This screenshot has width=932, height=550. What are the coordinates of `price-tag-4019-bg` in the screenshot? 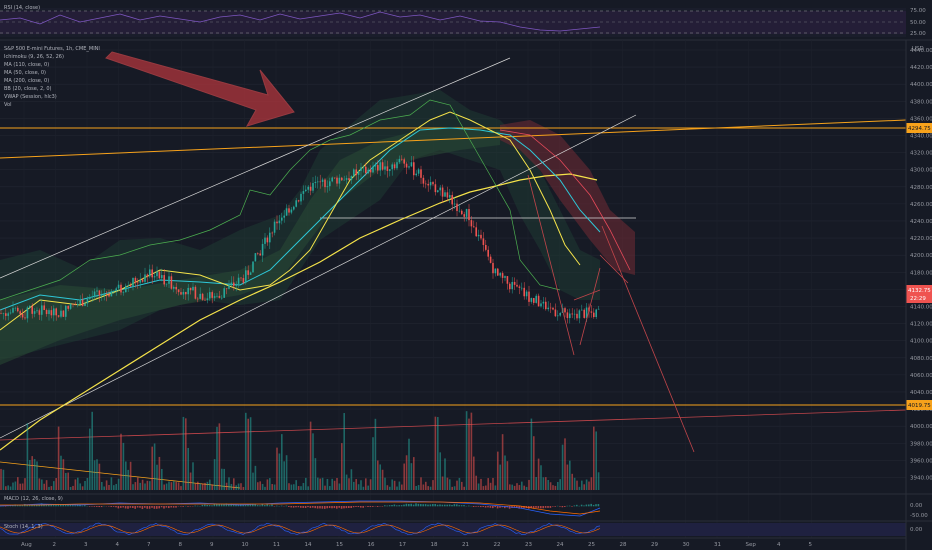 It's located at (919, 405).